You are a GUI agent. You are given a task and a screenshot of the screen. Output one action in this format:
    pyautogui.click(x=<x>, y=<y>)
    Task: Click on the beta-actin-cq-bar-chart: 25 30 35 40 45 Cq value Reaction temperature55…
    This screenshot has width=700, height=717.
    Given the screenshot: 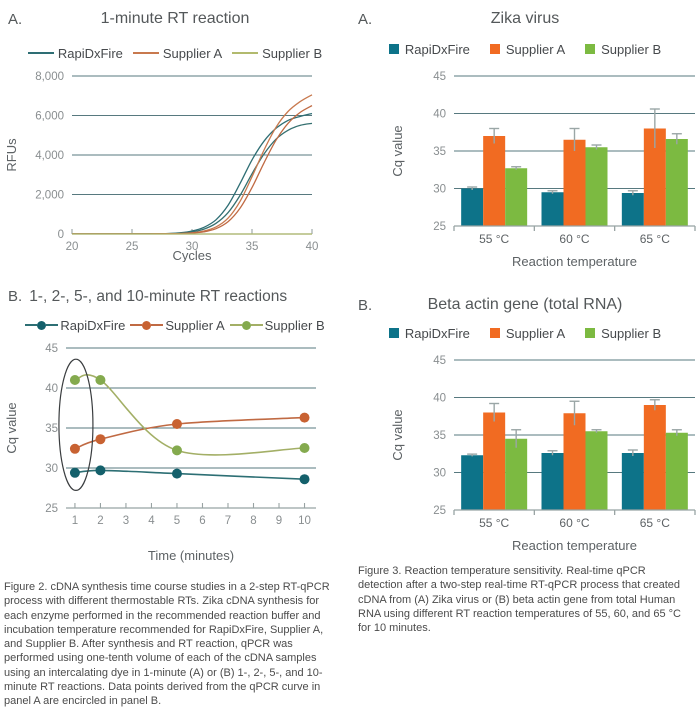 What is the action you would take?
    pyautogui.click(x=543, y=454)
    